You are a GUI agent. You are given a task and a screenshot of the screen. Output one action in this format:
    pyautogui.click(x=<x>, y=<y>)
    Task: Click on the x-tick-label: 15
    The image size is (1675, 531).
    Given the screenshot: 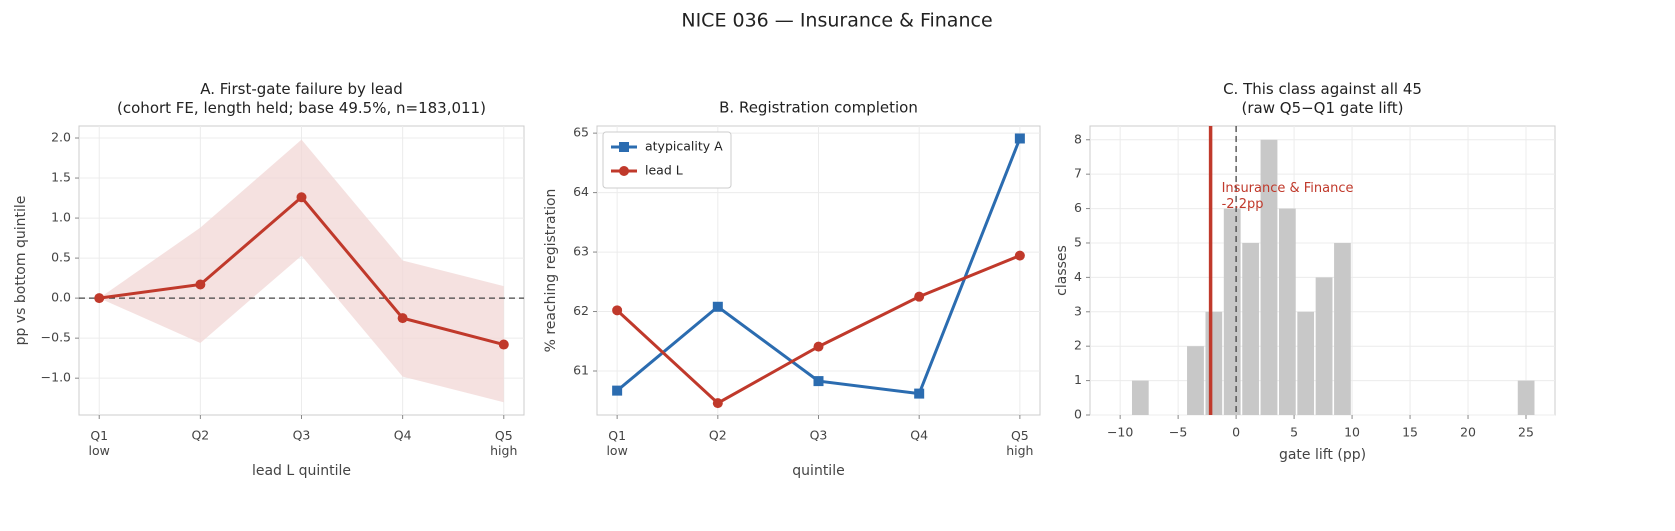 What is the action you would take?
    pyautogui.click(x=1410, y=432)
    